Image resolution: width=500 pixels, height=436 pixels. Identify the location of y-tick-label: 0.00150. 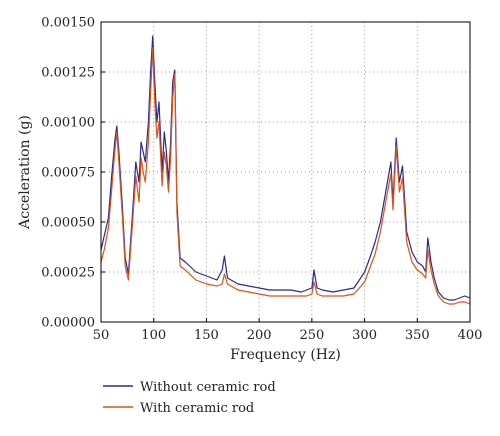
(68, 23).